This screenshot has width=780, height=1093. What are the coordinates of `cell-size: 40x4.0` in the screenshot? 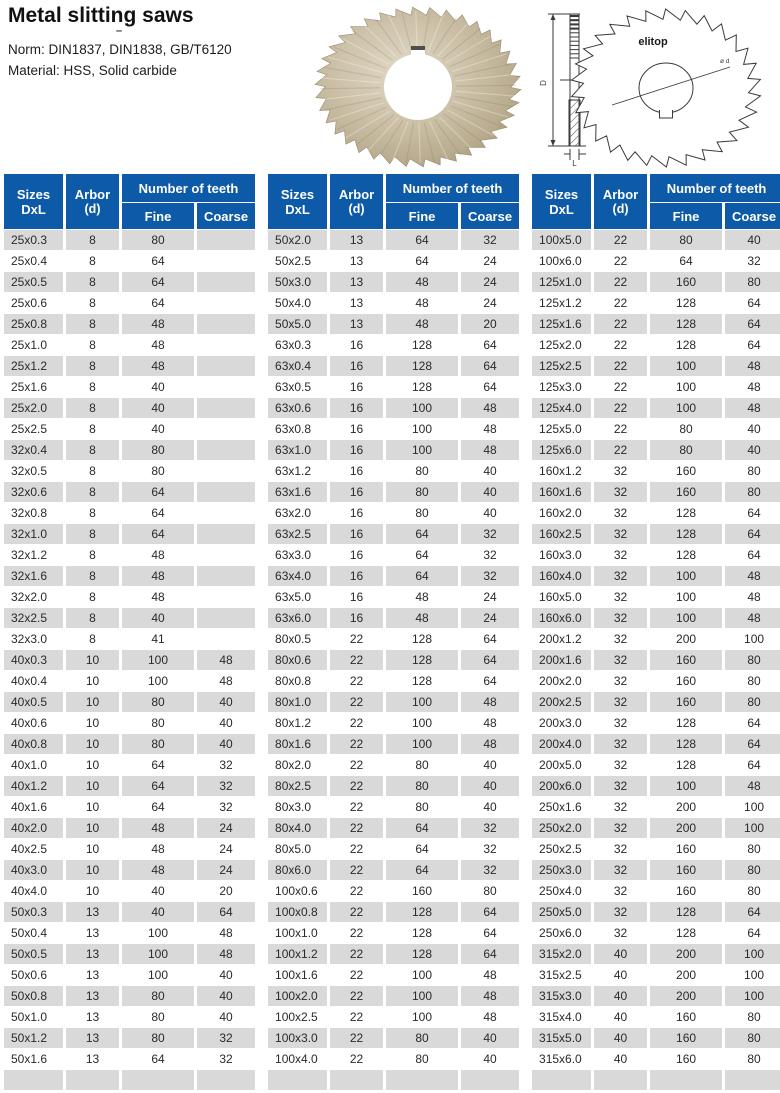 It's located at (33, 891).